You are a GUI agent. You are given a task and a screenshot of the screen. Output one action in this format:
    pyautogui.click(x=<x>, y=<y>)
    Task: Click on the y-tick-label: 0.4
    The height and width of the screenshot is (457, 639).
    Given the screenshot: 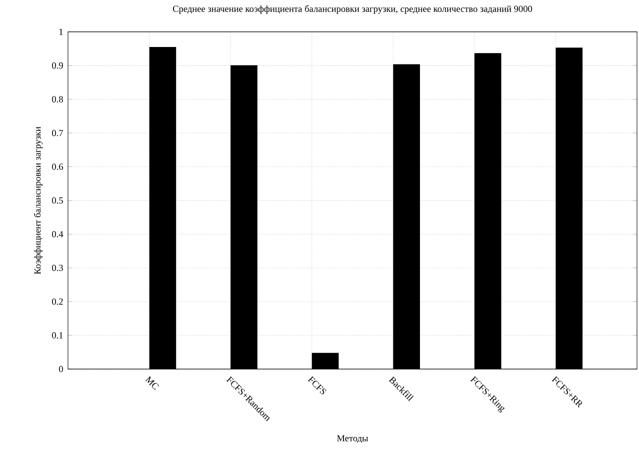 What is the action you would take?
    pyautogui.click(x=58, y=234)
    